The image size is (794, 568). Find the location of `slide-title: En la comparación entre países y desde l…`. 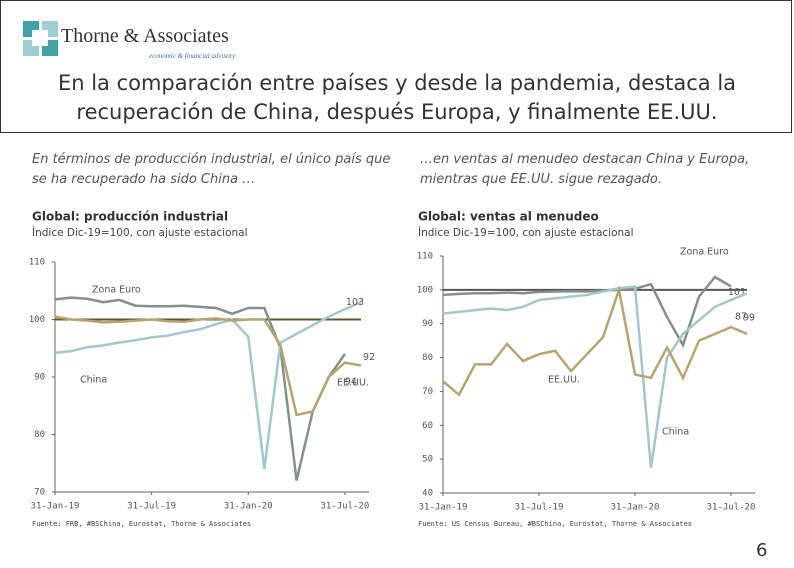

slide-title: En la comparación entre países y desde l… is located at coordinates (397, 97).